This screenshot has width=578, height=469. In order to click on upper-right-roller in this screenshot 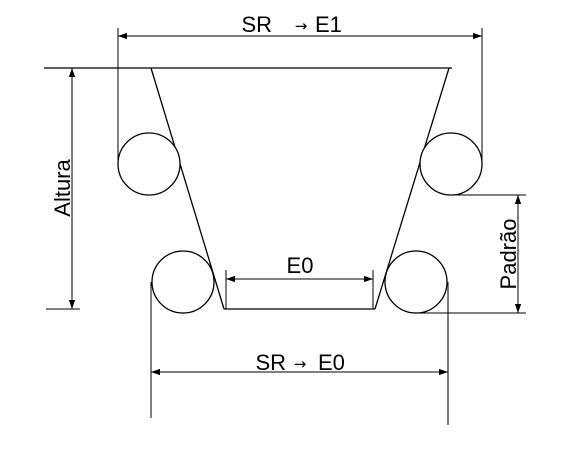, I will do `click(451, 164)`.